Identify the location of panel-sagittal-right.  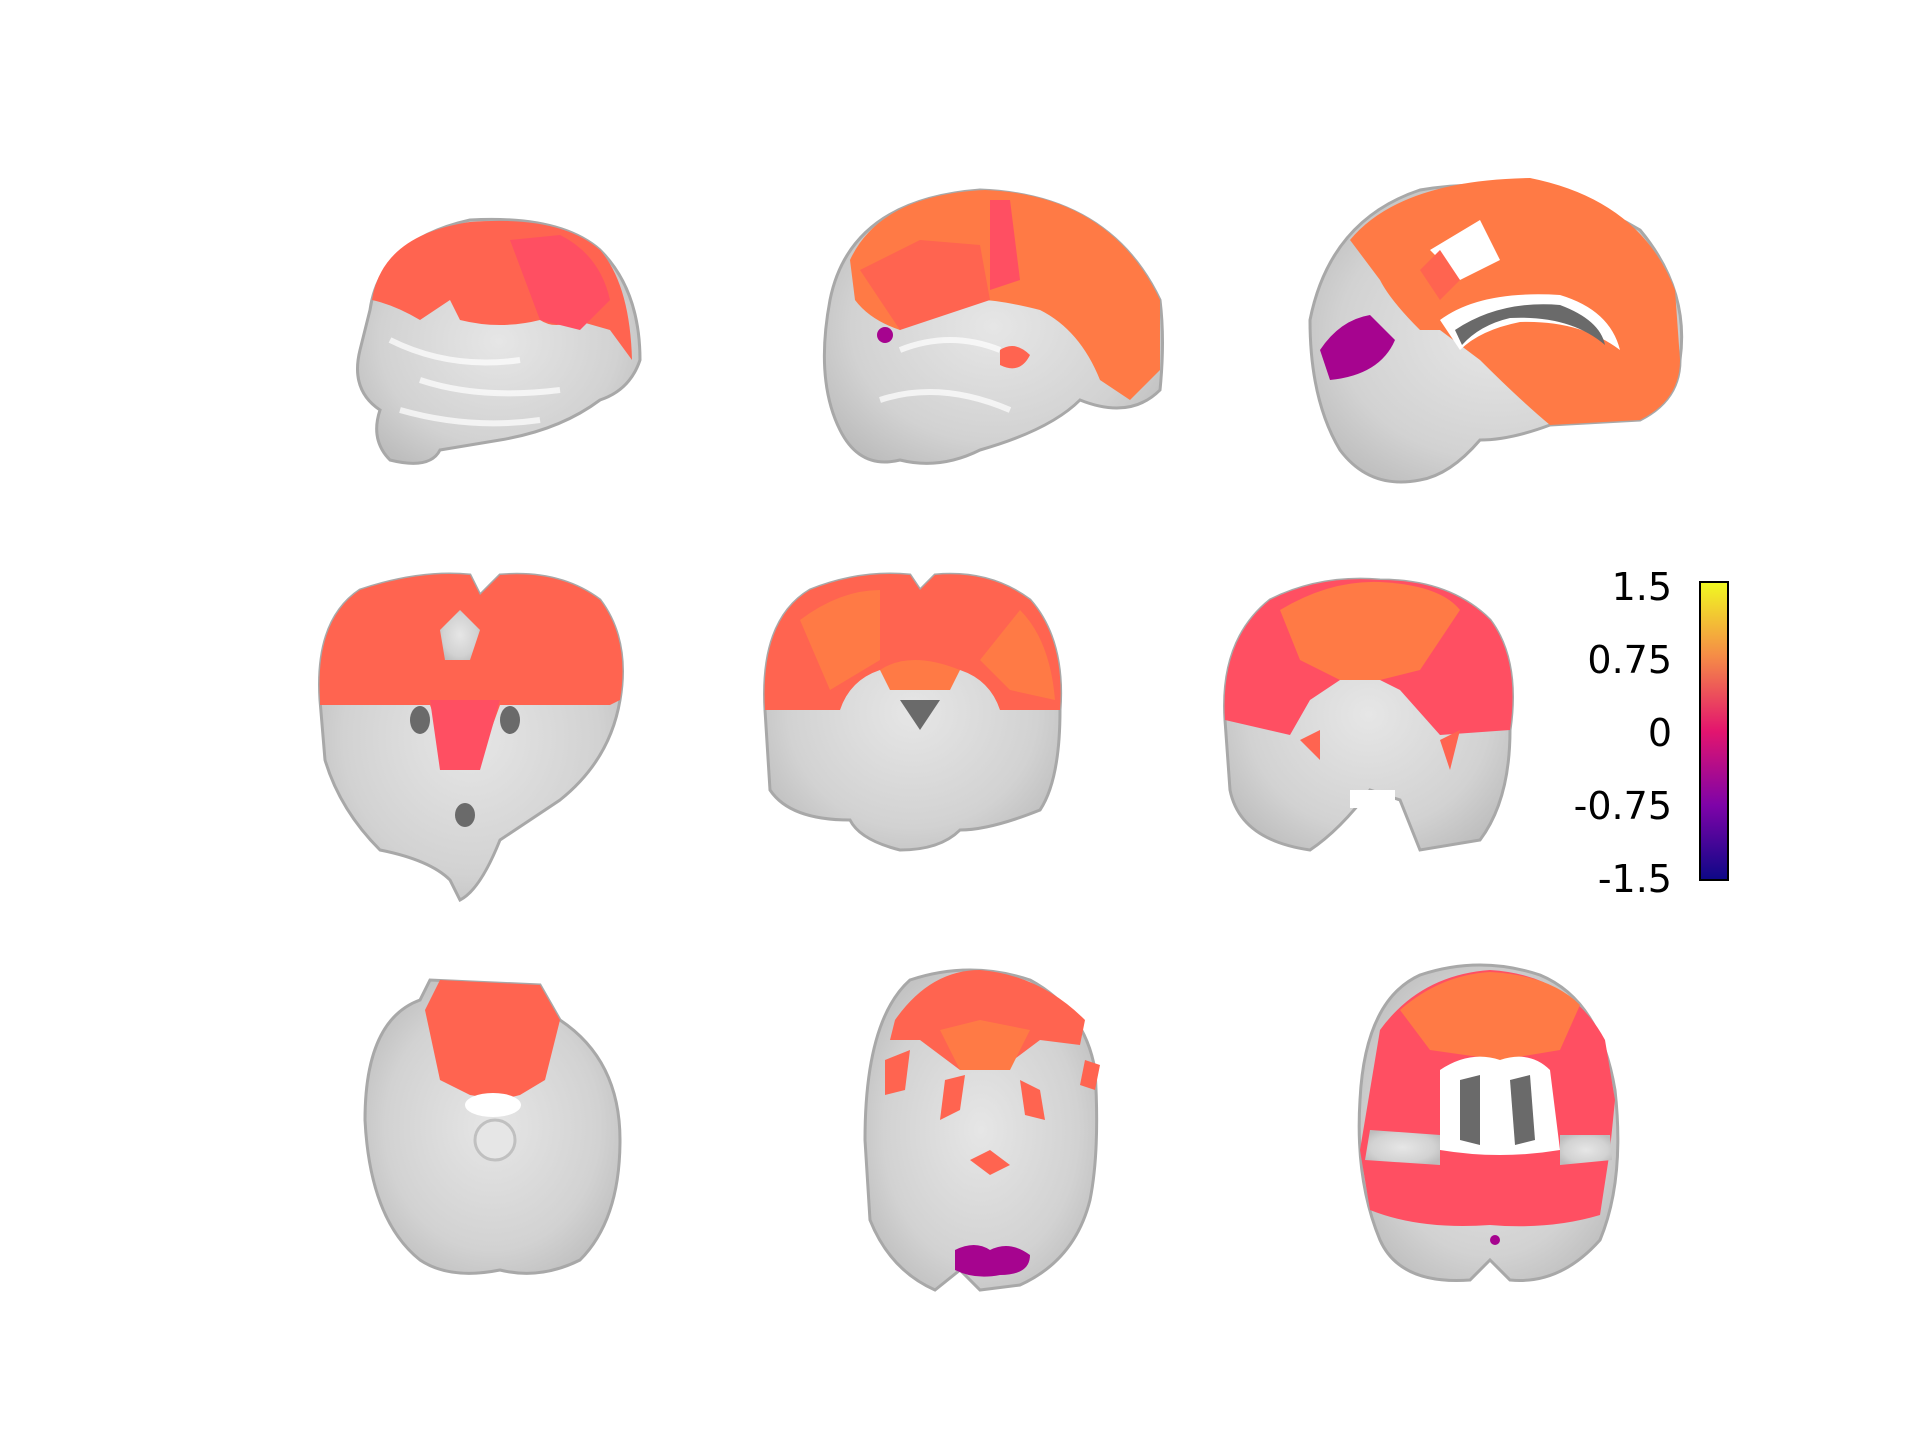
(1496, 331).